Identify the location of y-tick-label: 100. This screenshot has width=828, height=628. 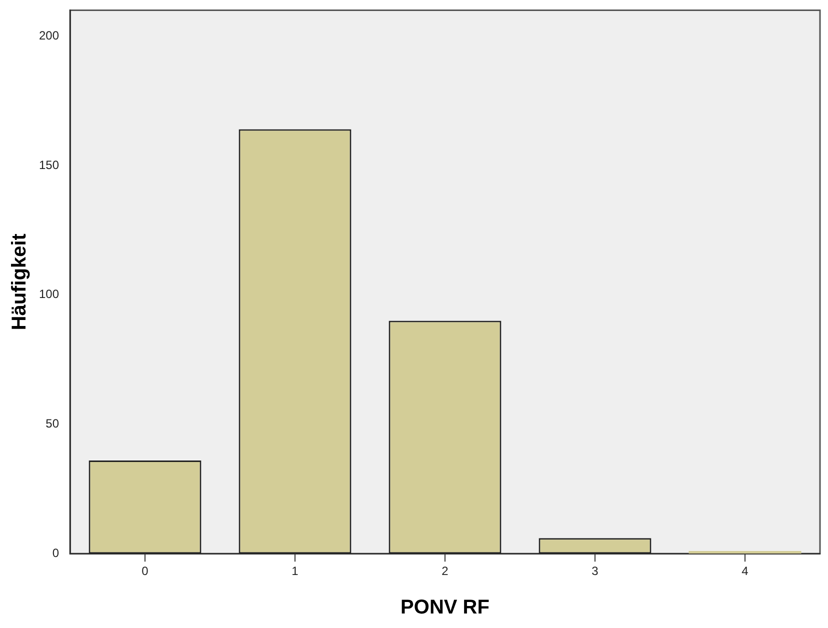
(49, 294).